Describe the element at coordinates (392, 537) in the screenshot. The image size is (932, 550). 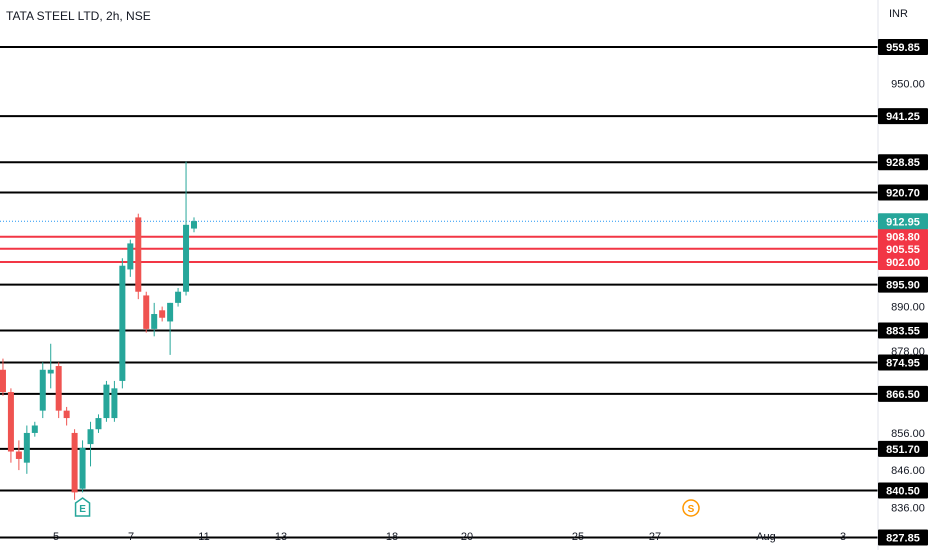
I see `time-tick-label: 18` at that location.